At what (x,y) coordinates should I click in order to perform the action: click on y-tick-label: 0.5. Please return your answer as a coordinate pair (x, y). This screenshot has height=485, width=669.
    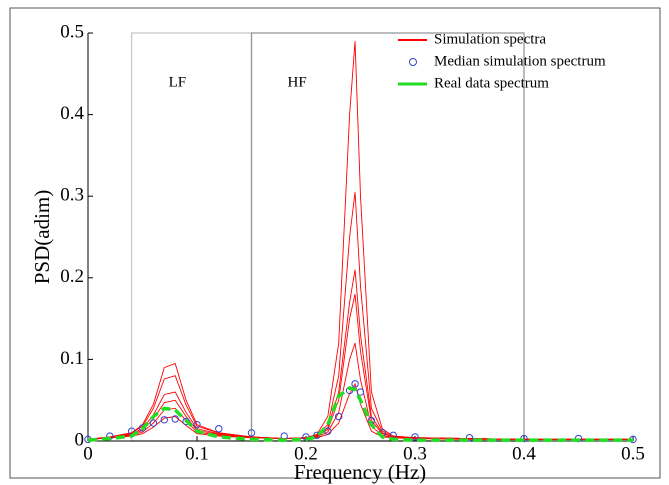
    Looking at the image, I should click on (72, 31).